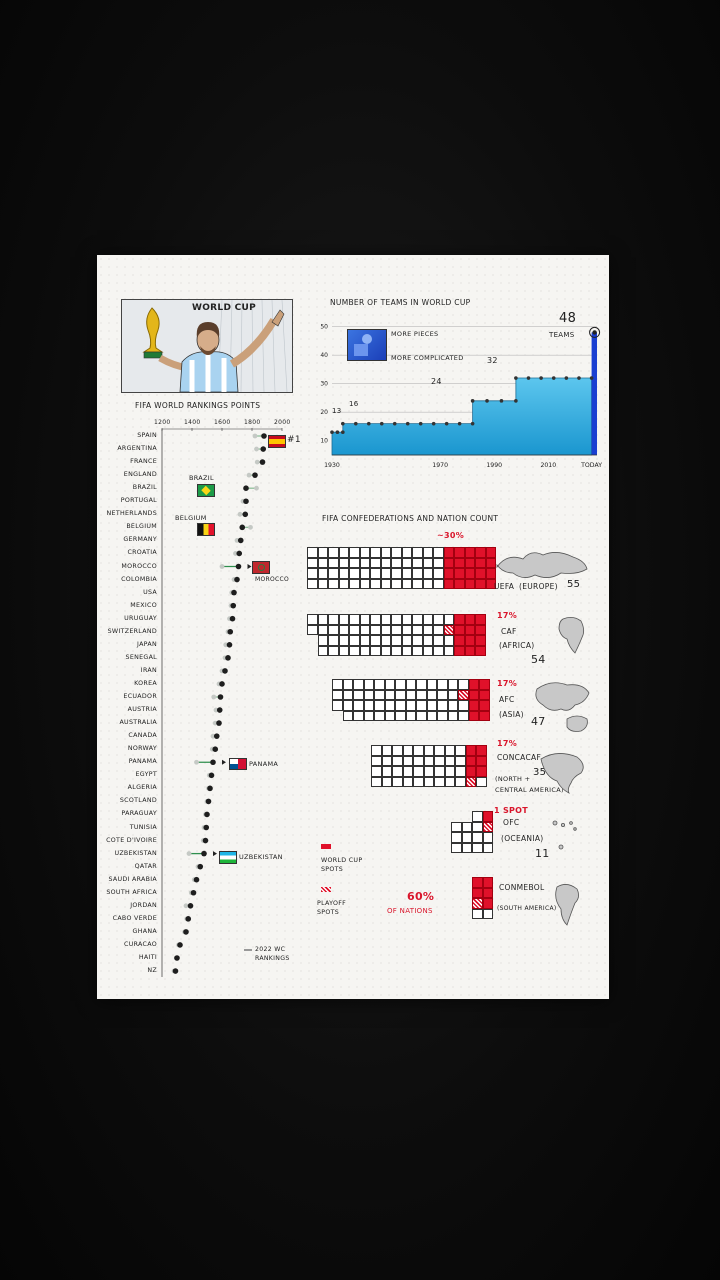 This screenshot has height=1280, width=720. What do you see at coordinates (421, 896) in the screenshot?
I see `conmebol-pct: 60%` at bounding box center [421, 896].